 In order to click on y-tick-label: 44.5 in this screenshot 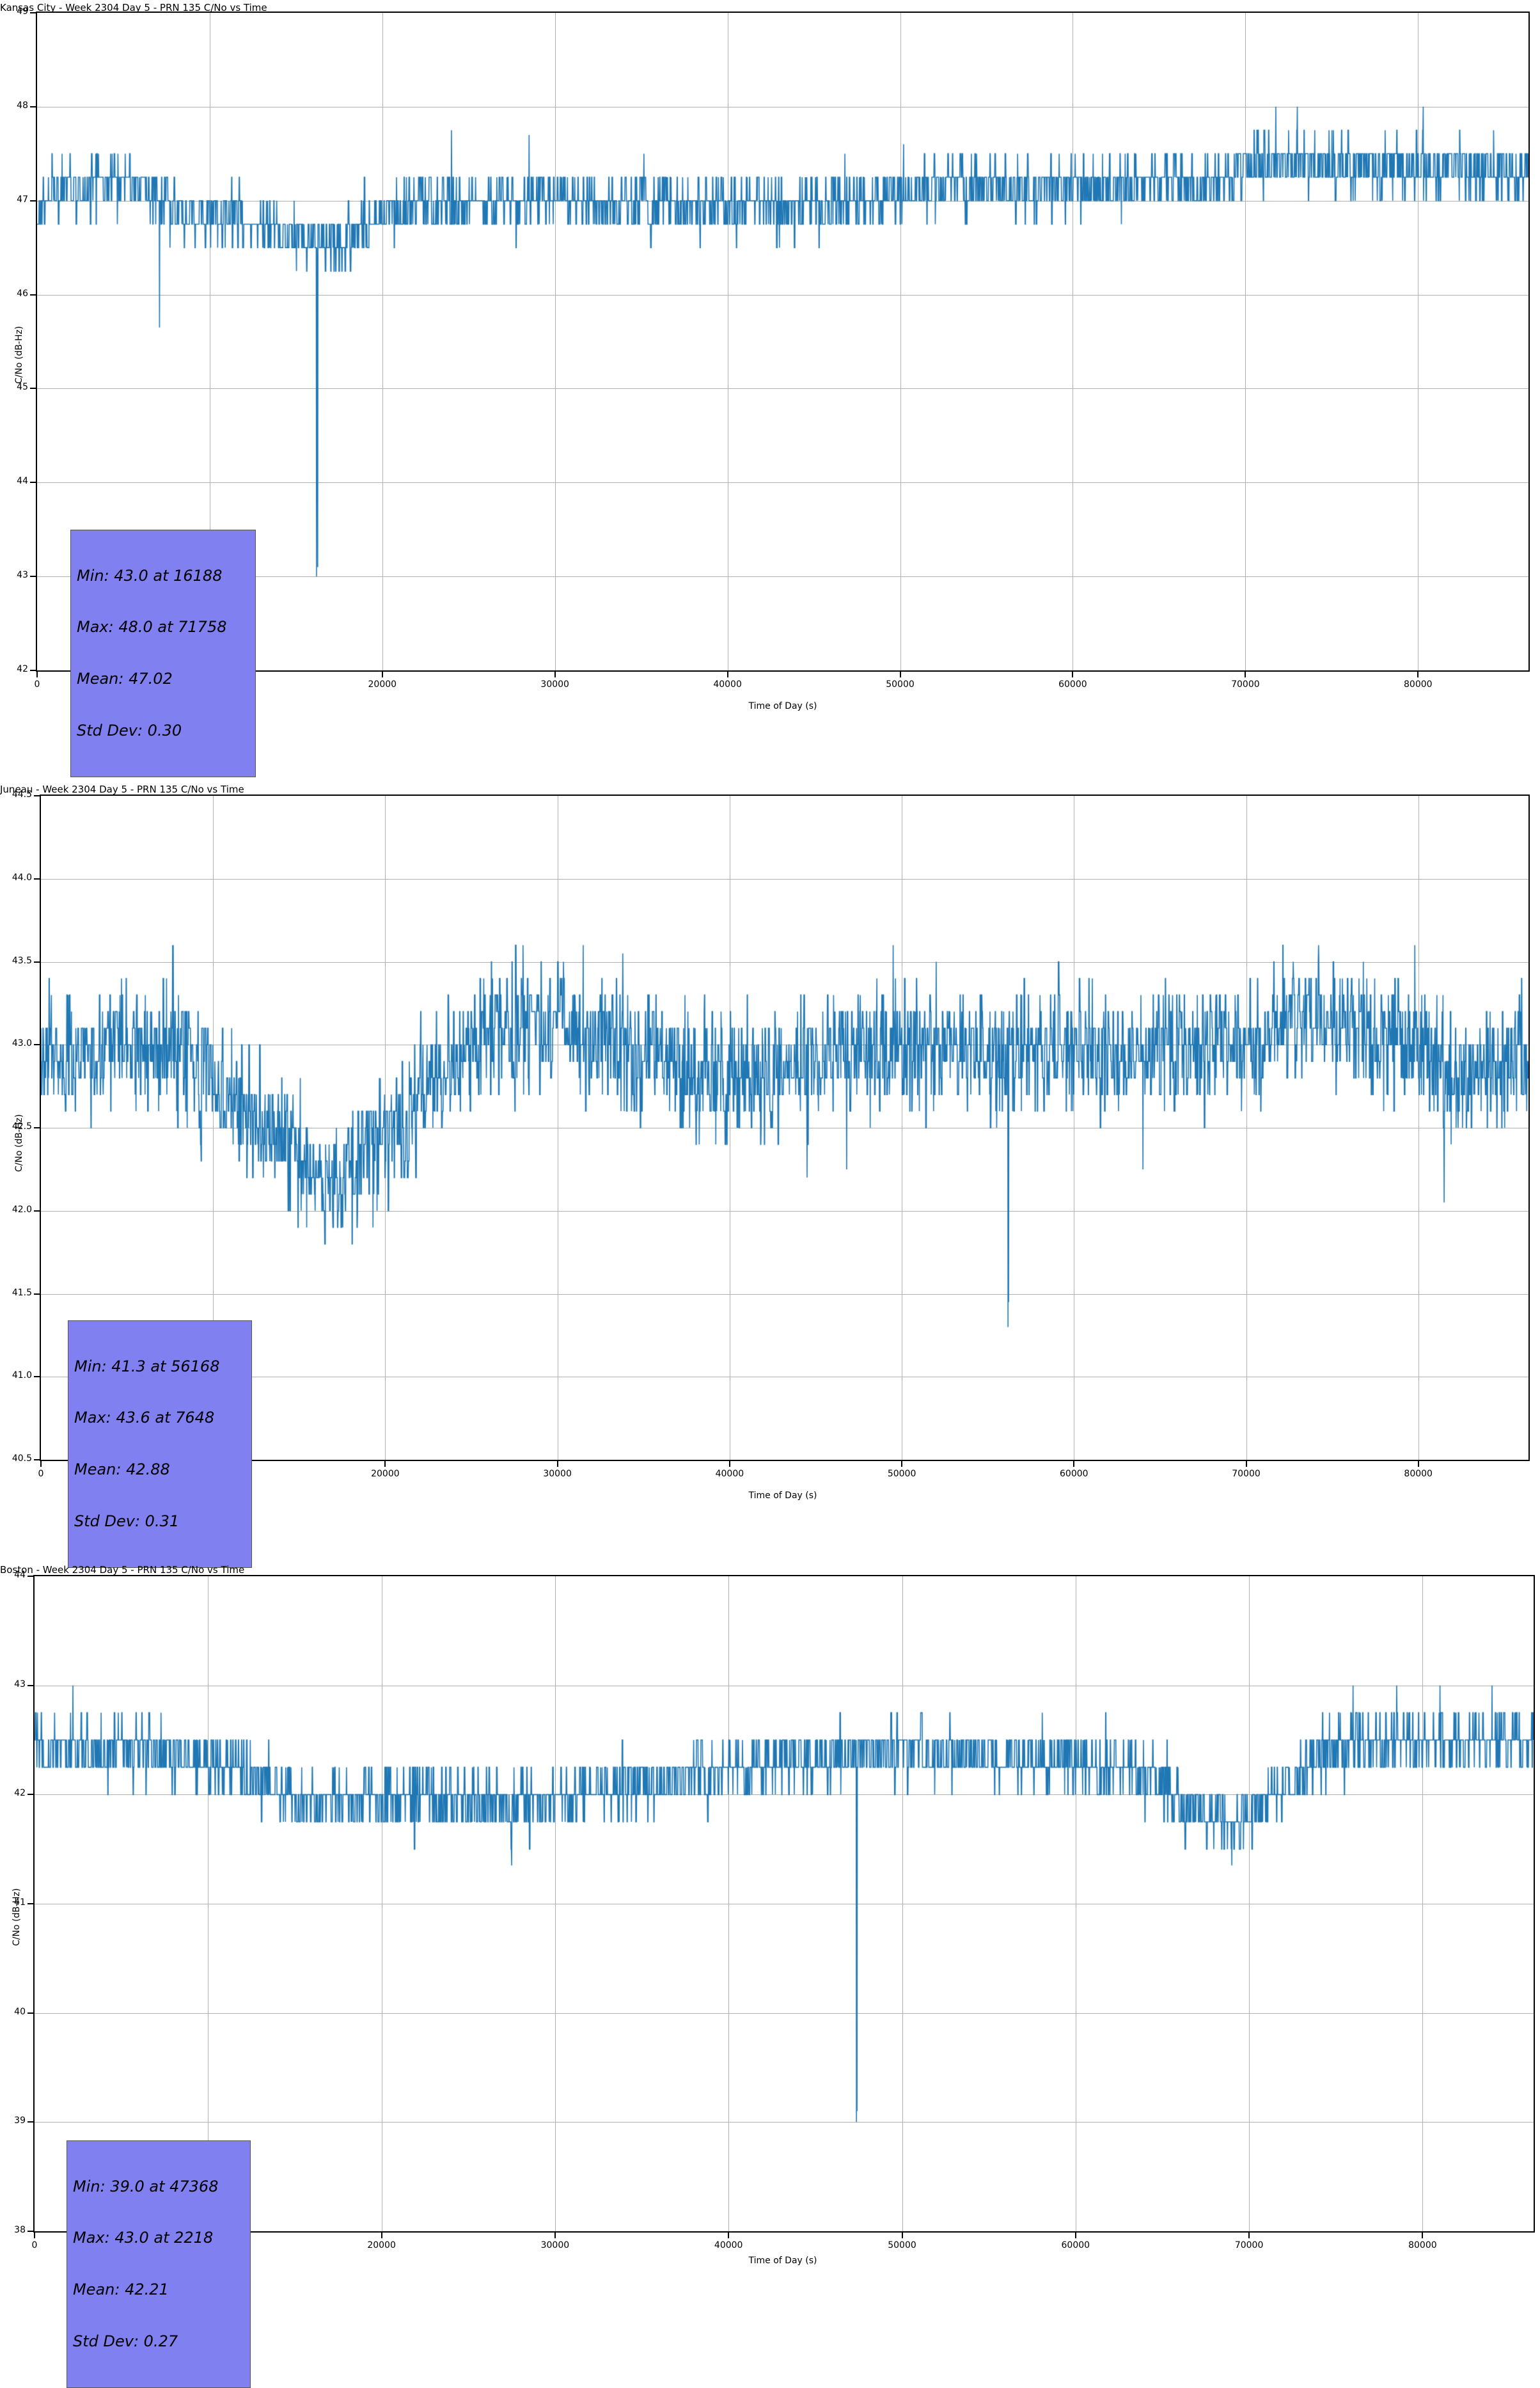, I will do `click(22, 794)`.